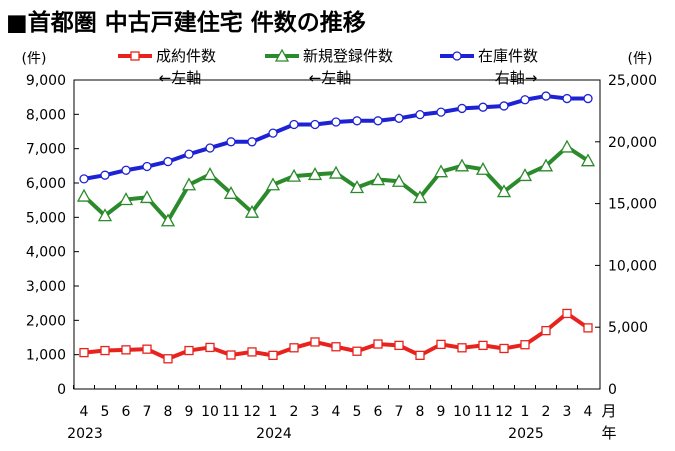 The width and height of the screenshot is (675, 451). What do you see at coordinates (640, 59) in the screenshot?
I see `right-axis-unit: (件)` at bounding box center [640, 59].